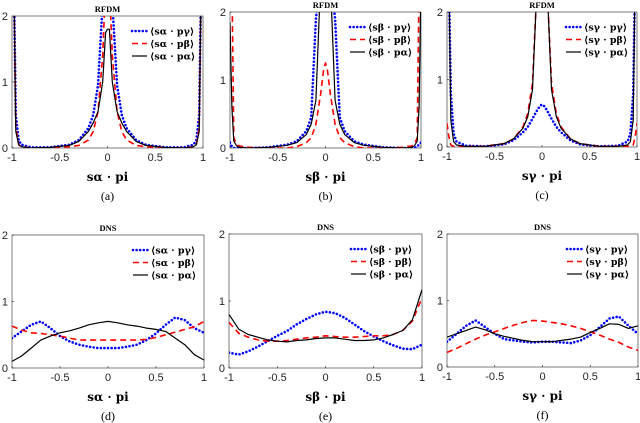  I want to click on x-axis-label: sγ · pi, so click(542, 396).